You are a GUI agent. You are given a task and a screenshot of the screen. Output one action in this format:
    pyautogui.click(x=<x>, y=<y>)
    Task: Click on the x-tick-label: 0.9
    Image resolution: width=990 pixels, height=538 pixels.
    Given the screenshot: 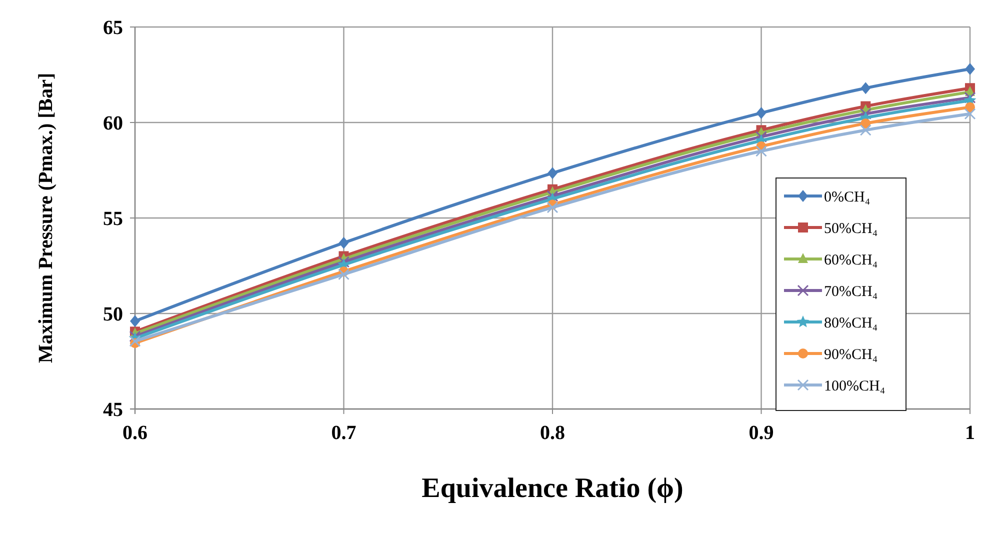 What is the action you would take?
    pyautogui.click(x=761, y=433)
    